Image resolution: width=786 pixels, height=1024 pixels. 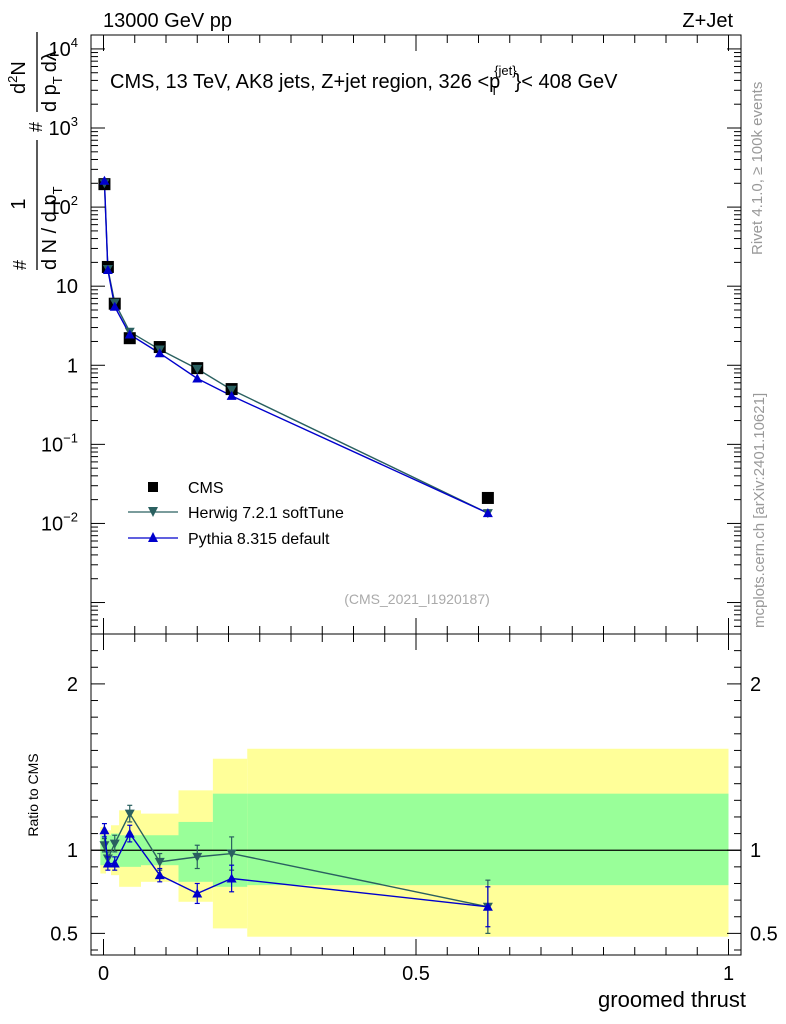 I want to click on ratio-y-tick-label-right: 0.5, so click(x=764, y=934).